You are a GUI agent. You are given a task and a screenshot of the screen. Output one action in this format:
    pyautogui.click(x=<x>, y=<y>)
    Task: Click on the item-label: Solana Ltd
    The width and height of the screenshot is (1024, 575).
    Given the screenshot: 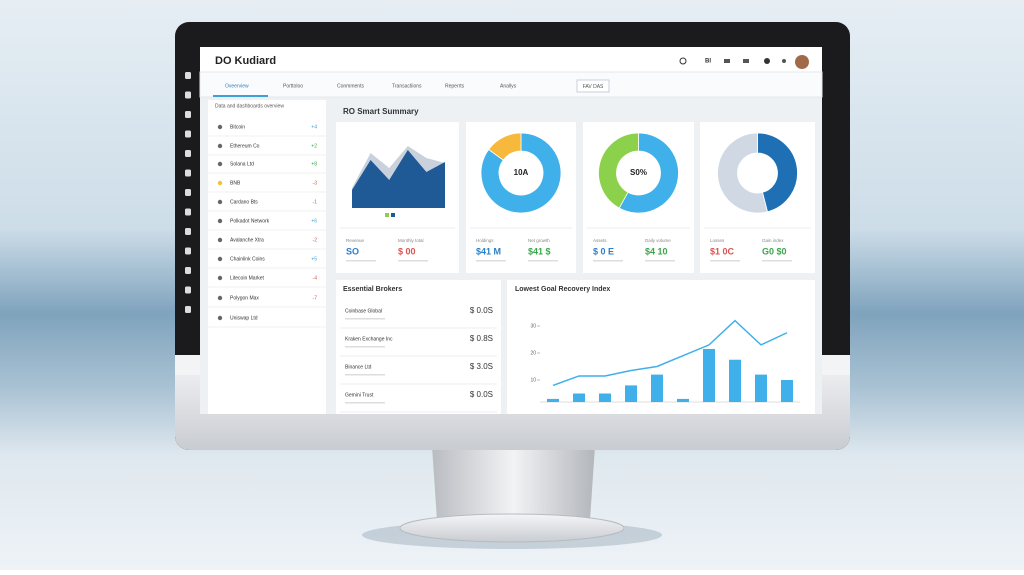 What is the action you would take?
    pyautogui.click(x=242, y=164)
    